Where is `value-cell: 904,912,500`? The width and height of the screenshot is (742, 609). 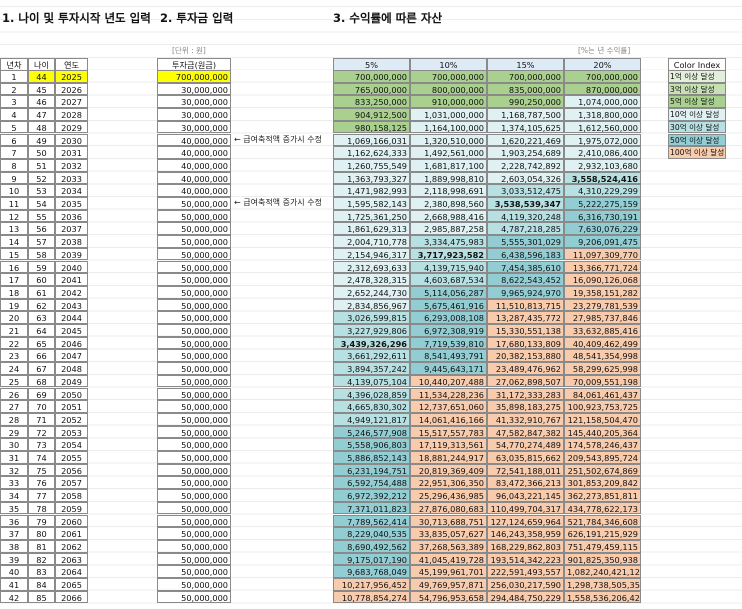 value-cell: 904,912,500 is located at coordinates (371, 114).